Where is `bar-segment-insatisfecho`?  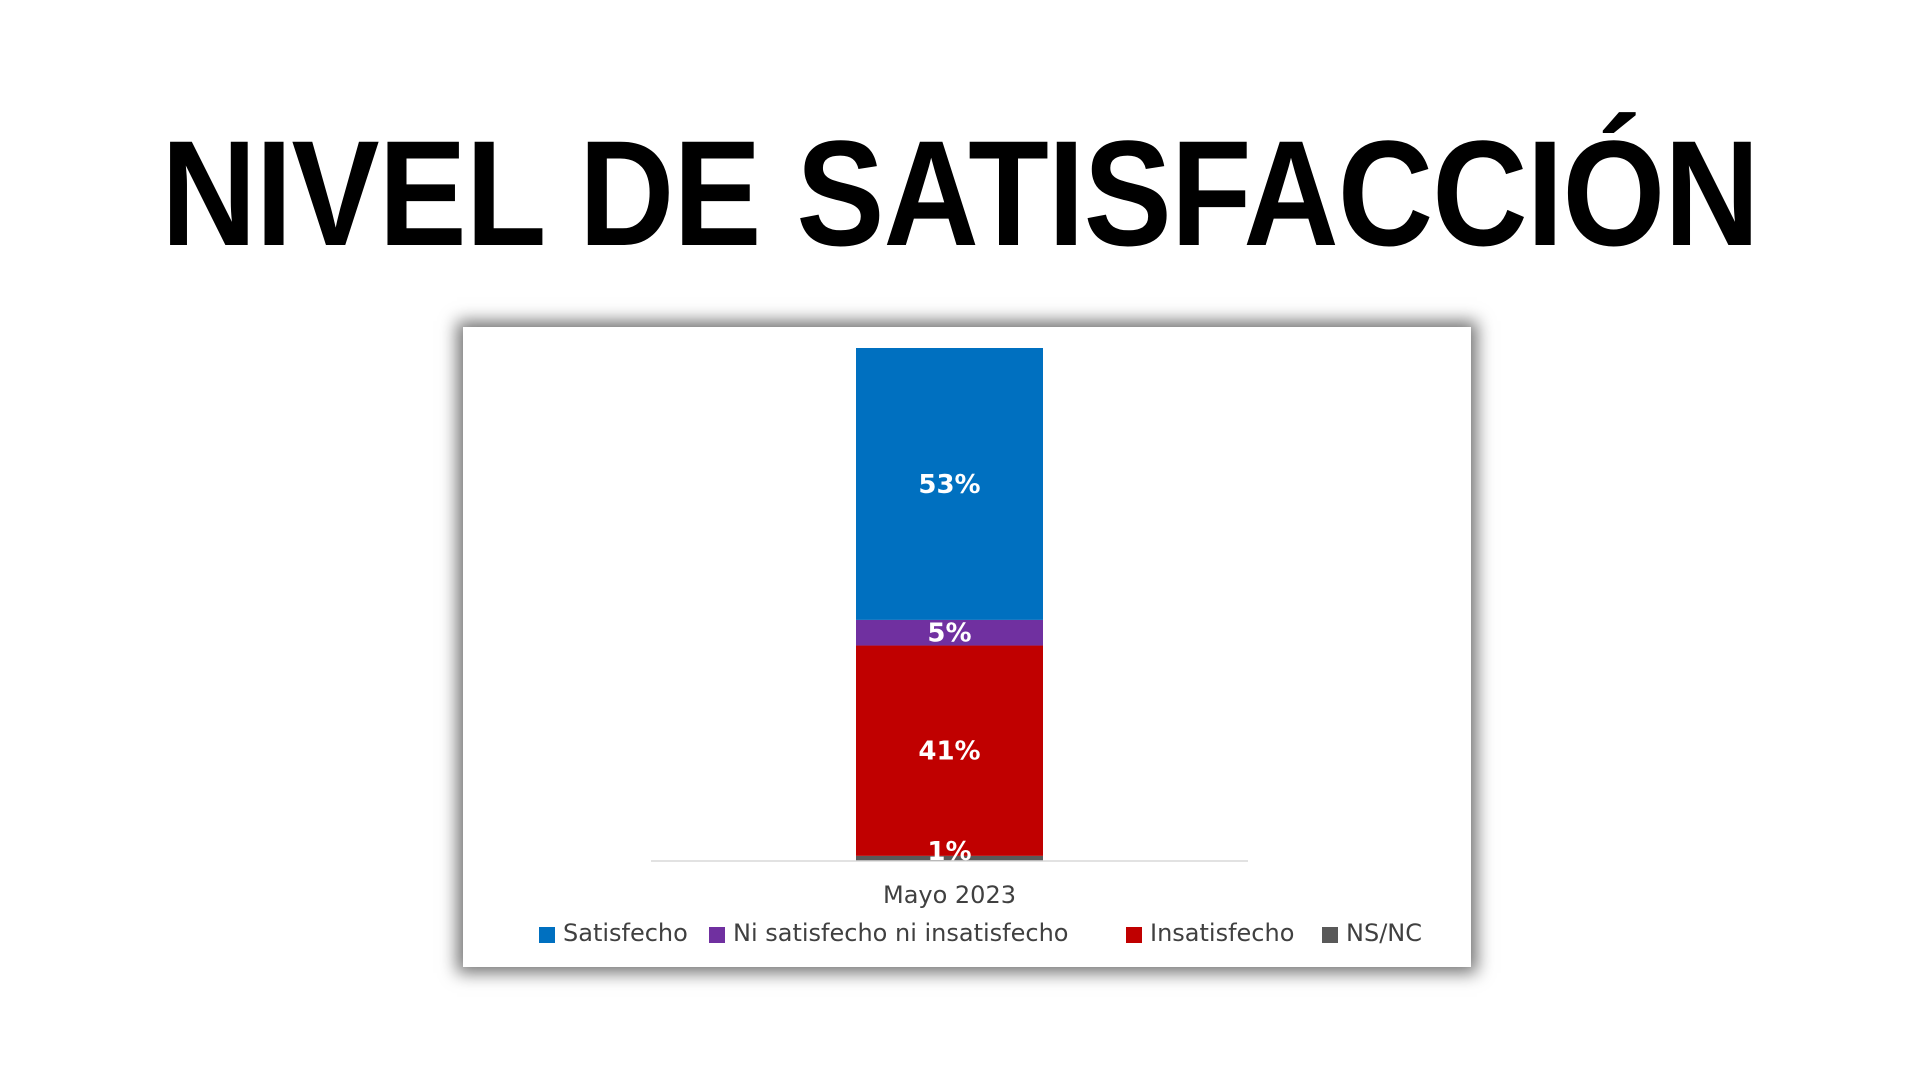
bar-segment-insatisfecho is located at coordinates (949, 750).